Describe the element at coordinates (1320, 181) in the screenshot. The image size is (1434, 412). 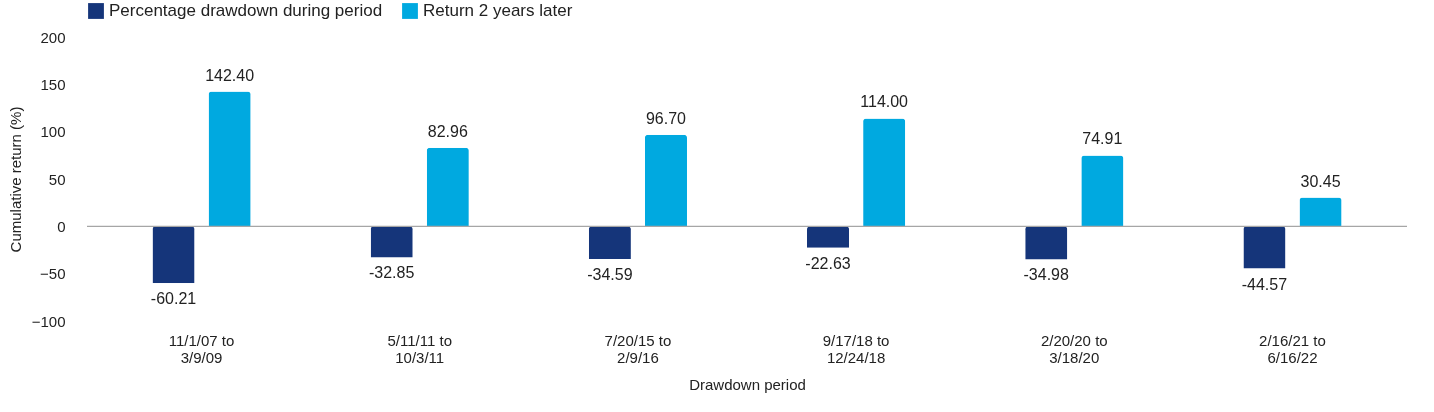
I see `data-label: 30.45` at that location.